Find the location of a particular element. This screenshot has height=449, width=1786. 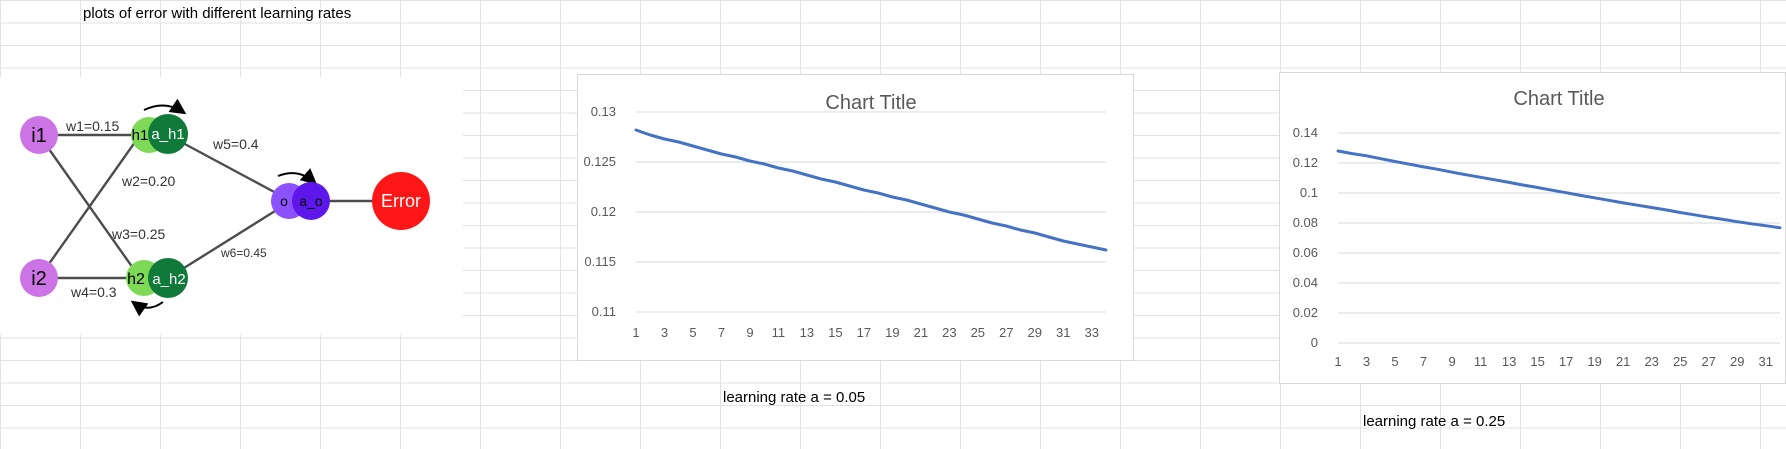

chart-2-x-tick-label: 31 is located at coordinates (1766, 361).